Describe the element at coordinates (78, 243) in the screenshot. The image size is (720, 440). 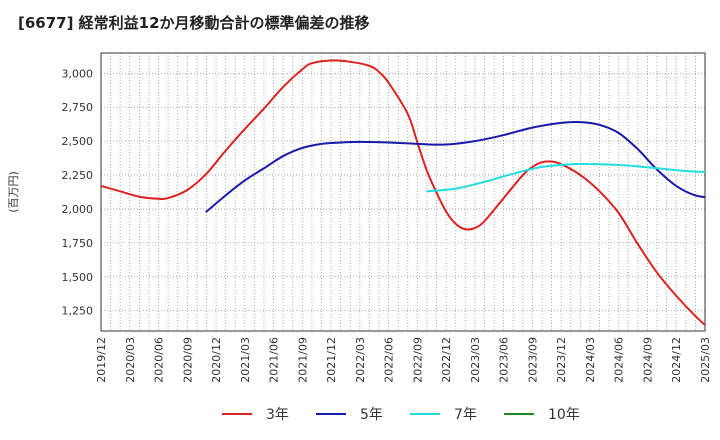
I see `y-tick-label: 1,750` at that location.